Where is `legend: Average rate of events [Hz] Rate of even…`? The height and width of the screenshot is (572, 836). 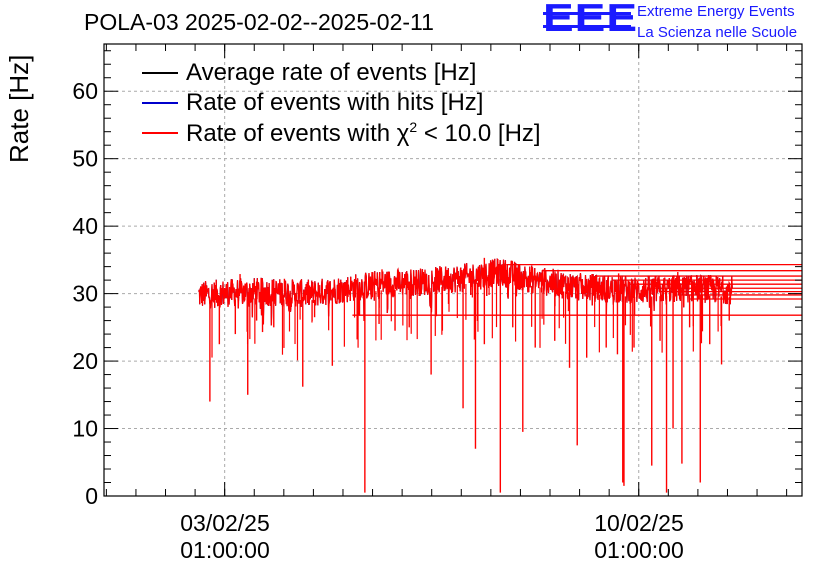 legend: Average rate of events [Hz] Rate of even… is located at coordinates (341, 103).